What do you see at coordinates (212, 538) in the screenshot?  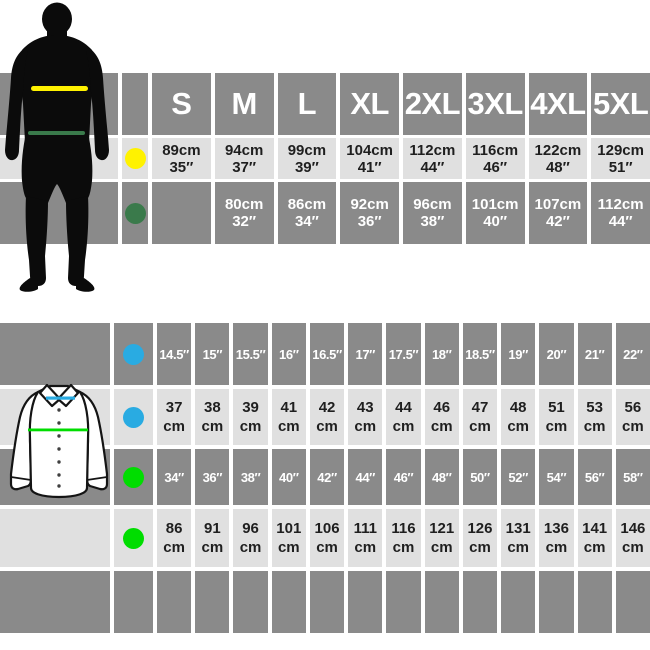 I see `measurement-cell: 91 cm` at bounding box center [212, 538].